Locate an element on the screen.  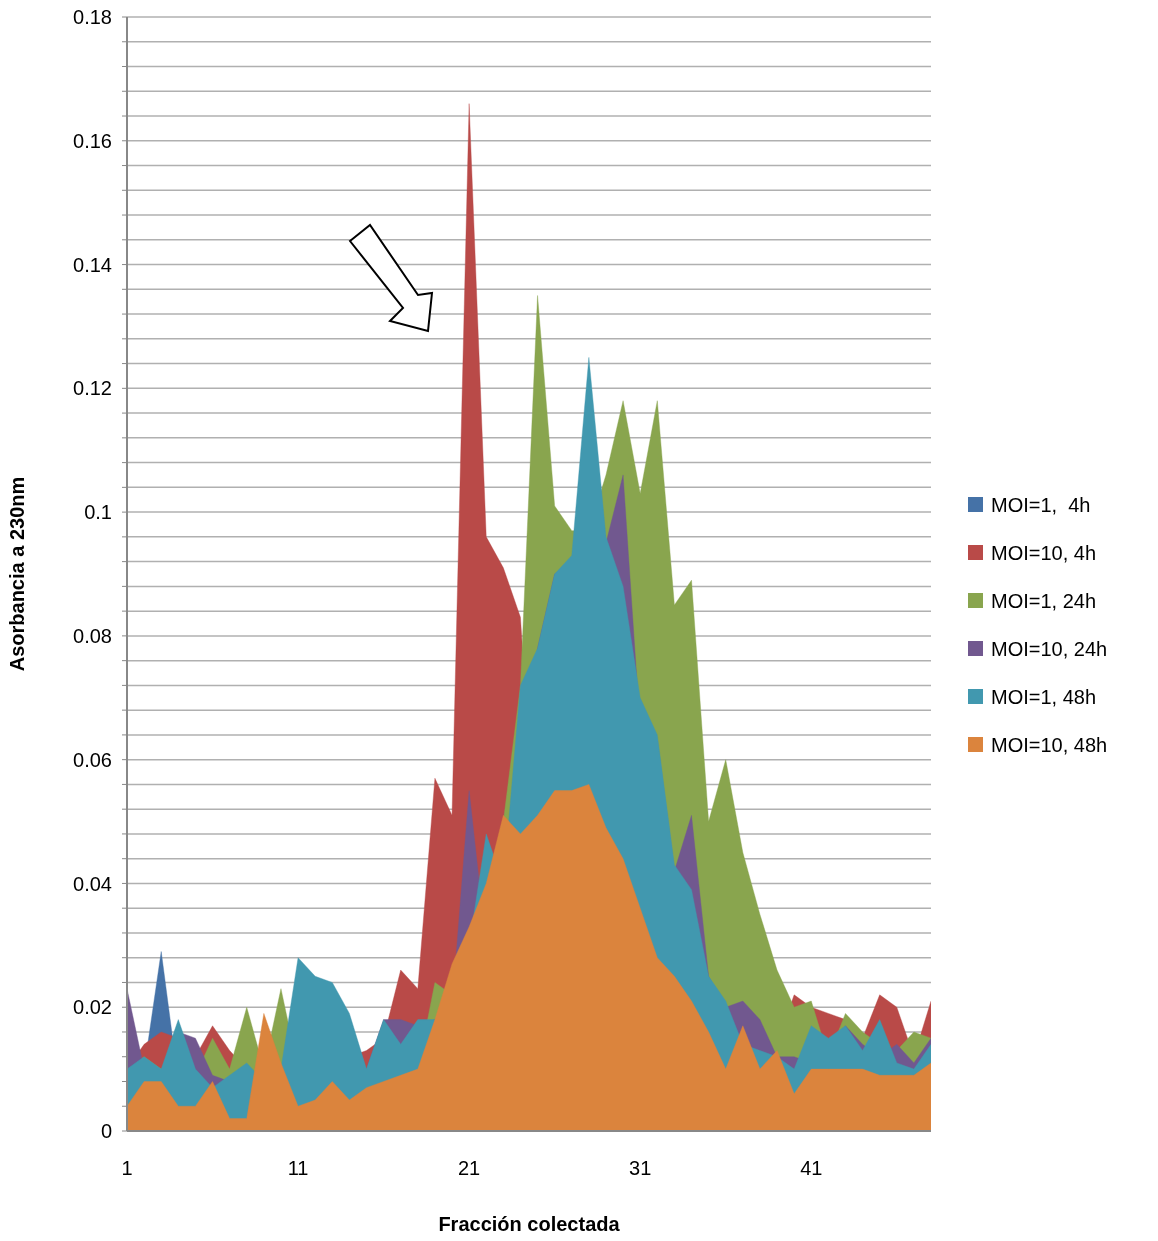
y-tick-label: 0.12 is located at coordinates (92, 388).